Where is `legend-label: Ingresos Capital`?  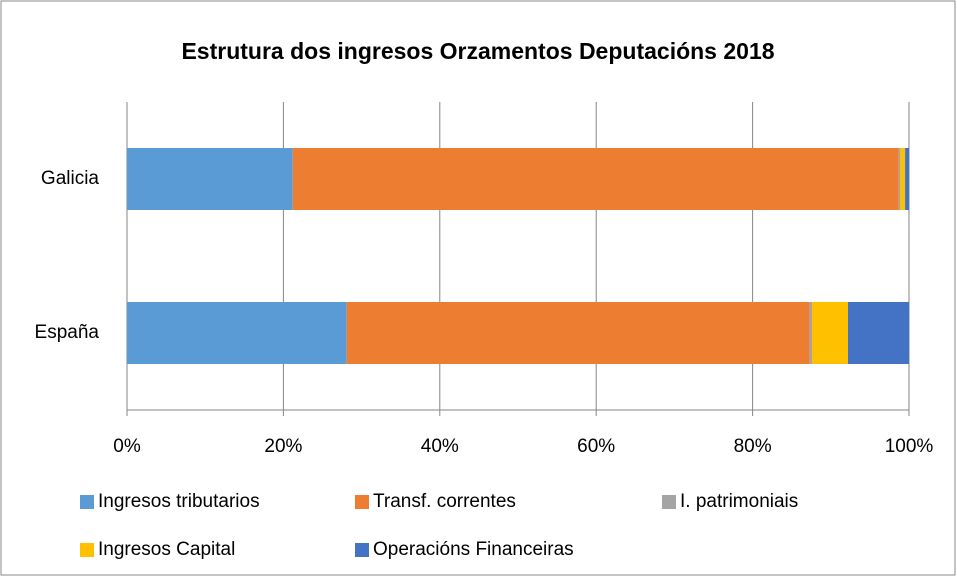 legend-label: Ingresos Capital is located at coordinates (166, 549).